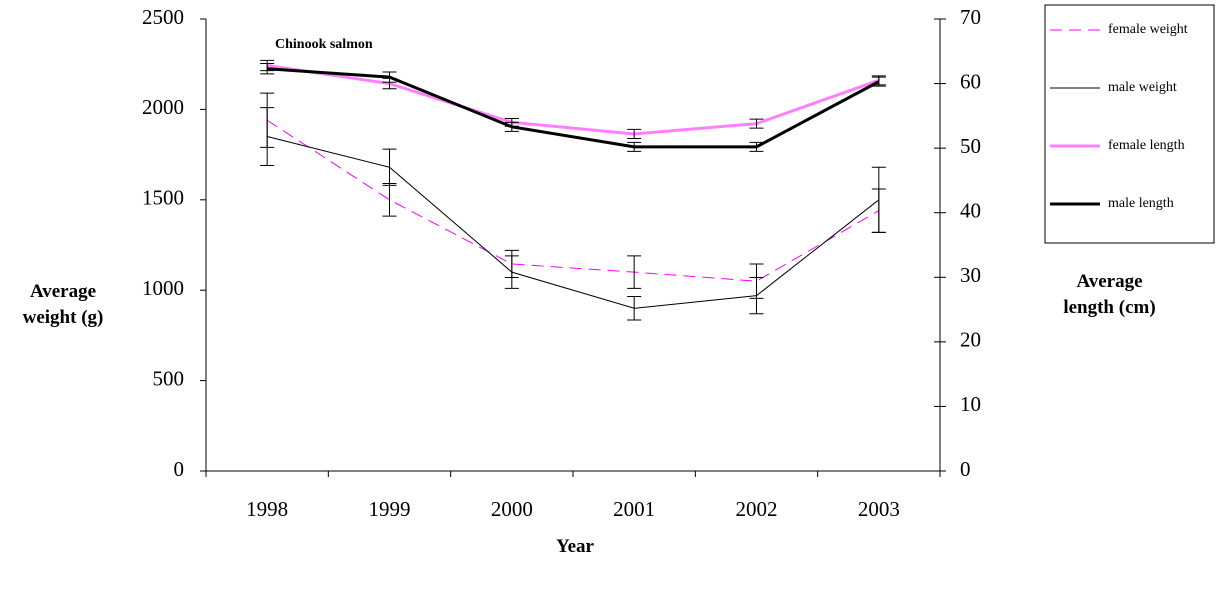  Describe the element at coordinates (1109, 294) in the screenshot. I see `y2-axis-title: Average length (cm)` at that location.